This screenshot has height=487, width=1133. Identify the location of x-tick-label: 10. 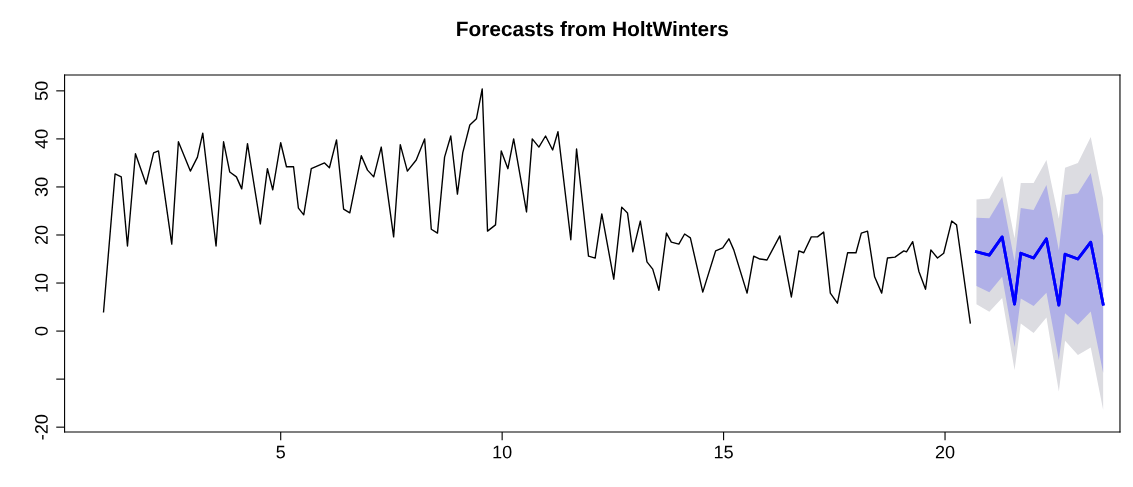
(502, 452).